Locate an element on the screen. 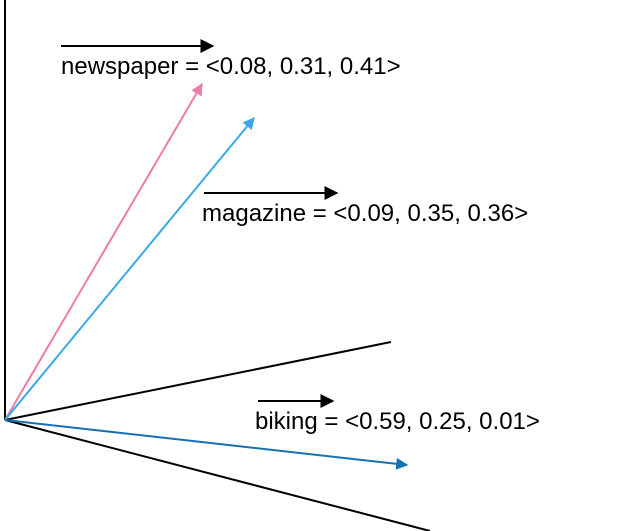 This screenshot has width=635, height=531. newspaper-values: = <0.08, 0.31, 0.41> is located at coordinates (289, 66).